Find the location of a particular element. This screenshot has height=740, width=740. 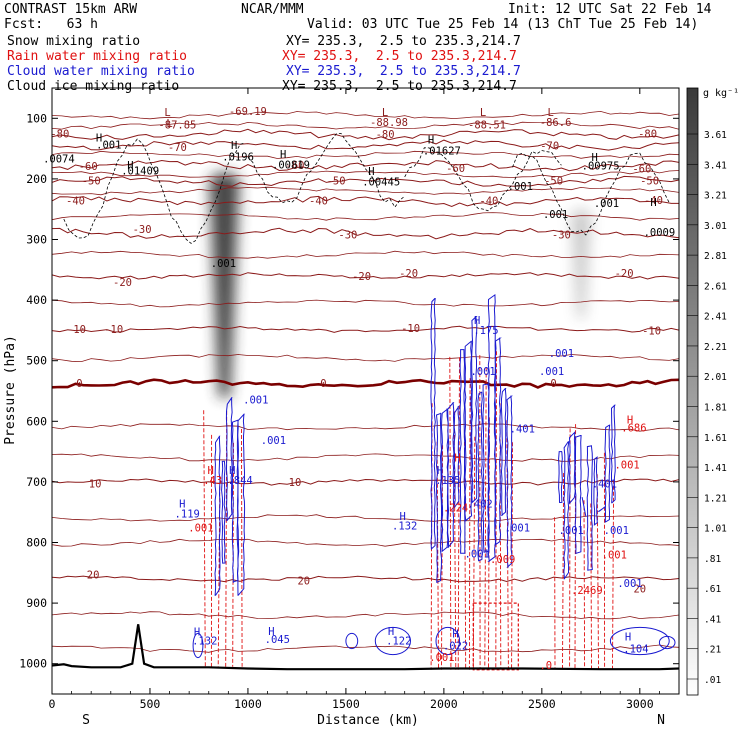

isotherm--30 is located at coordinates (365, 233).